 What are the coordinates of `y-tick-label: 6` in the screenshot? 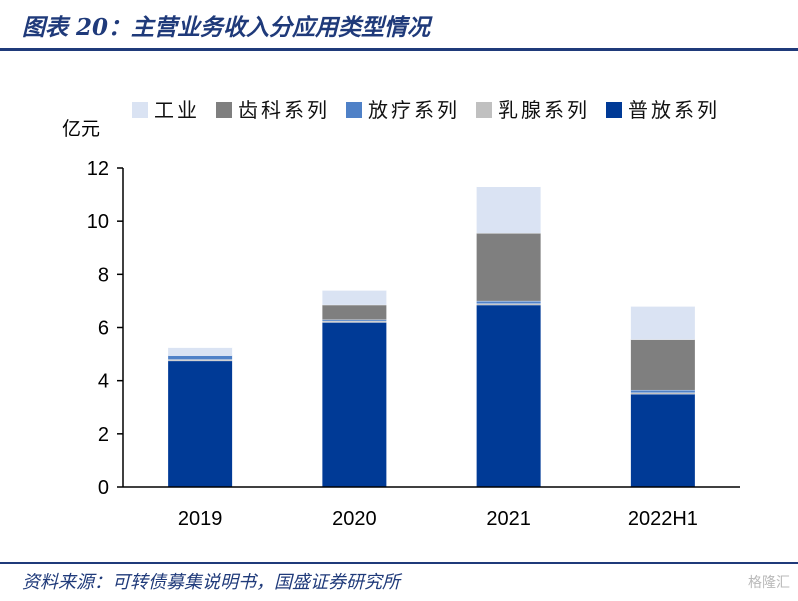 It's located at (103, 329).